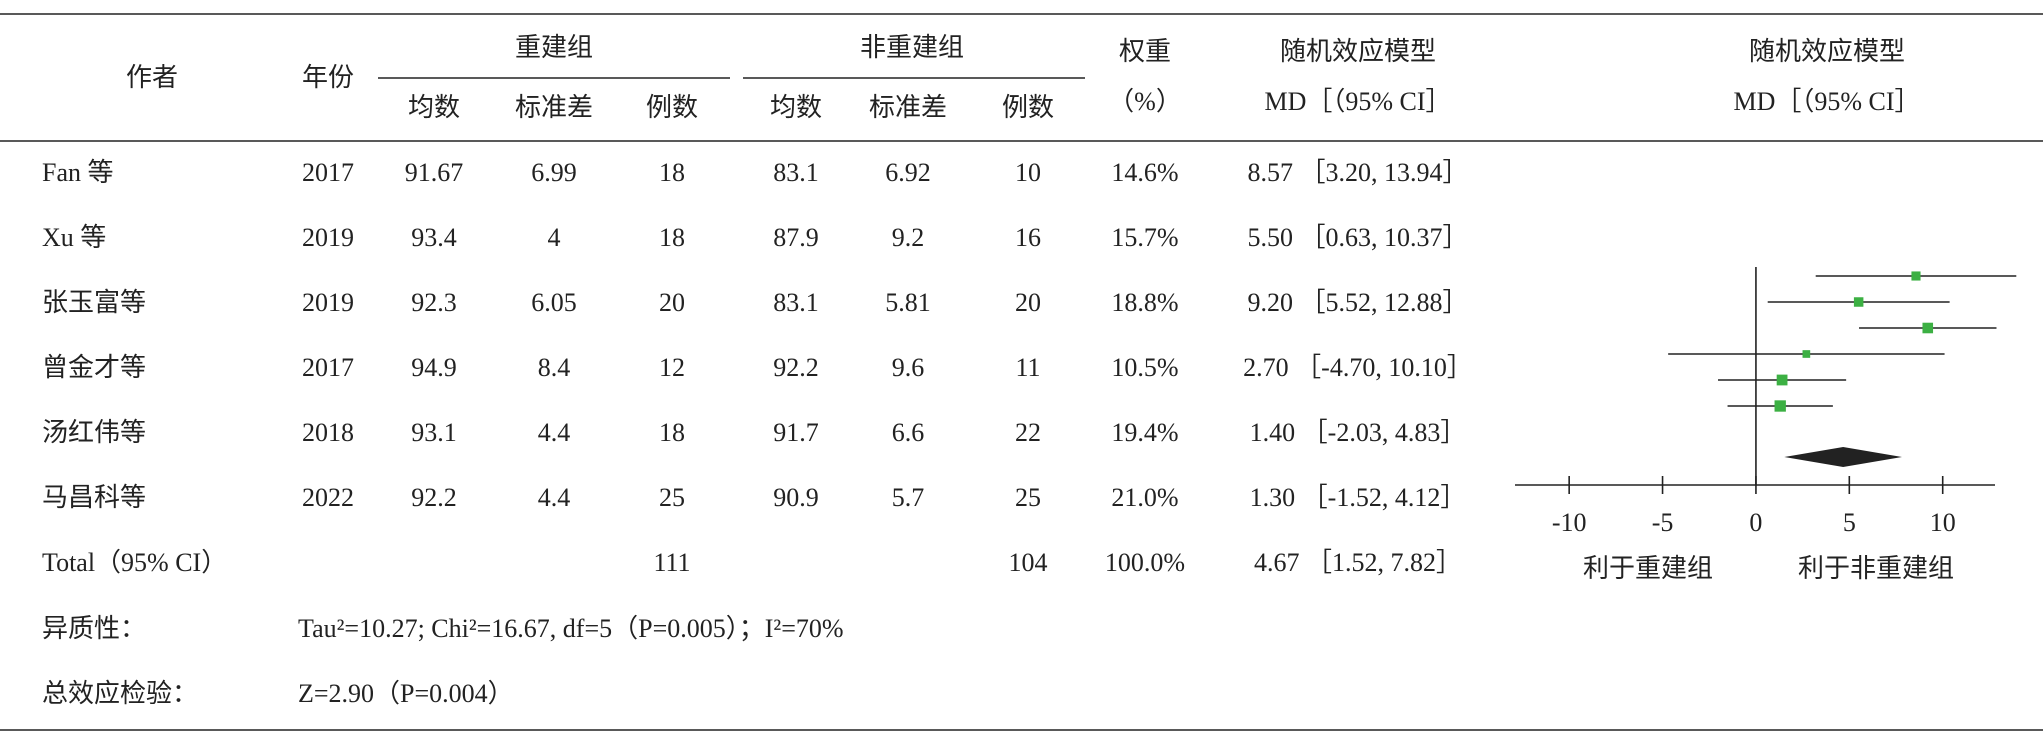 This screenshot has height=738, width=2043. I want to click on heterogeneity-label: 异质性：, so click(94, 628).